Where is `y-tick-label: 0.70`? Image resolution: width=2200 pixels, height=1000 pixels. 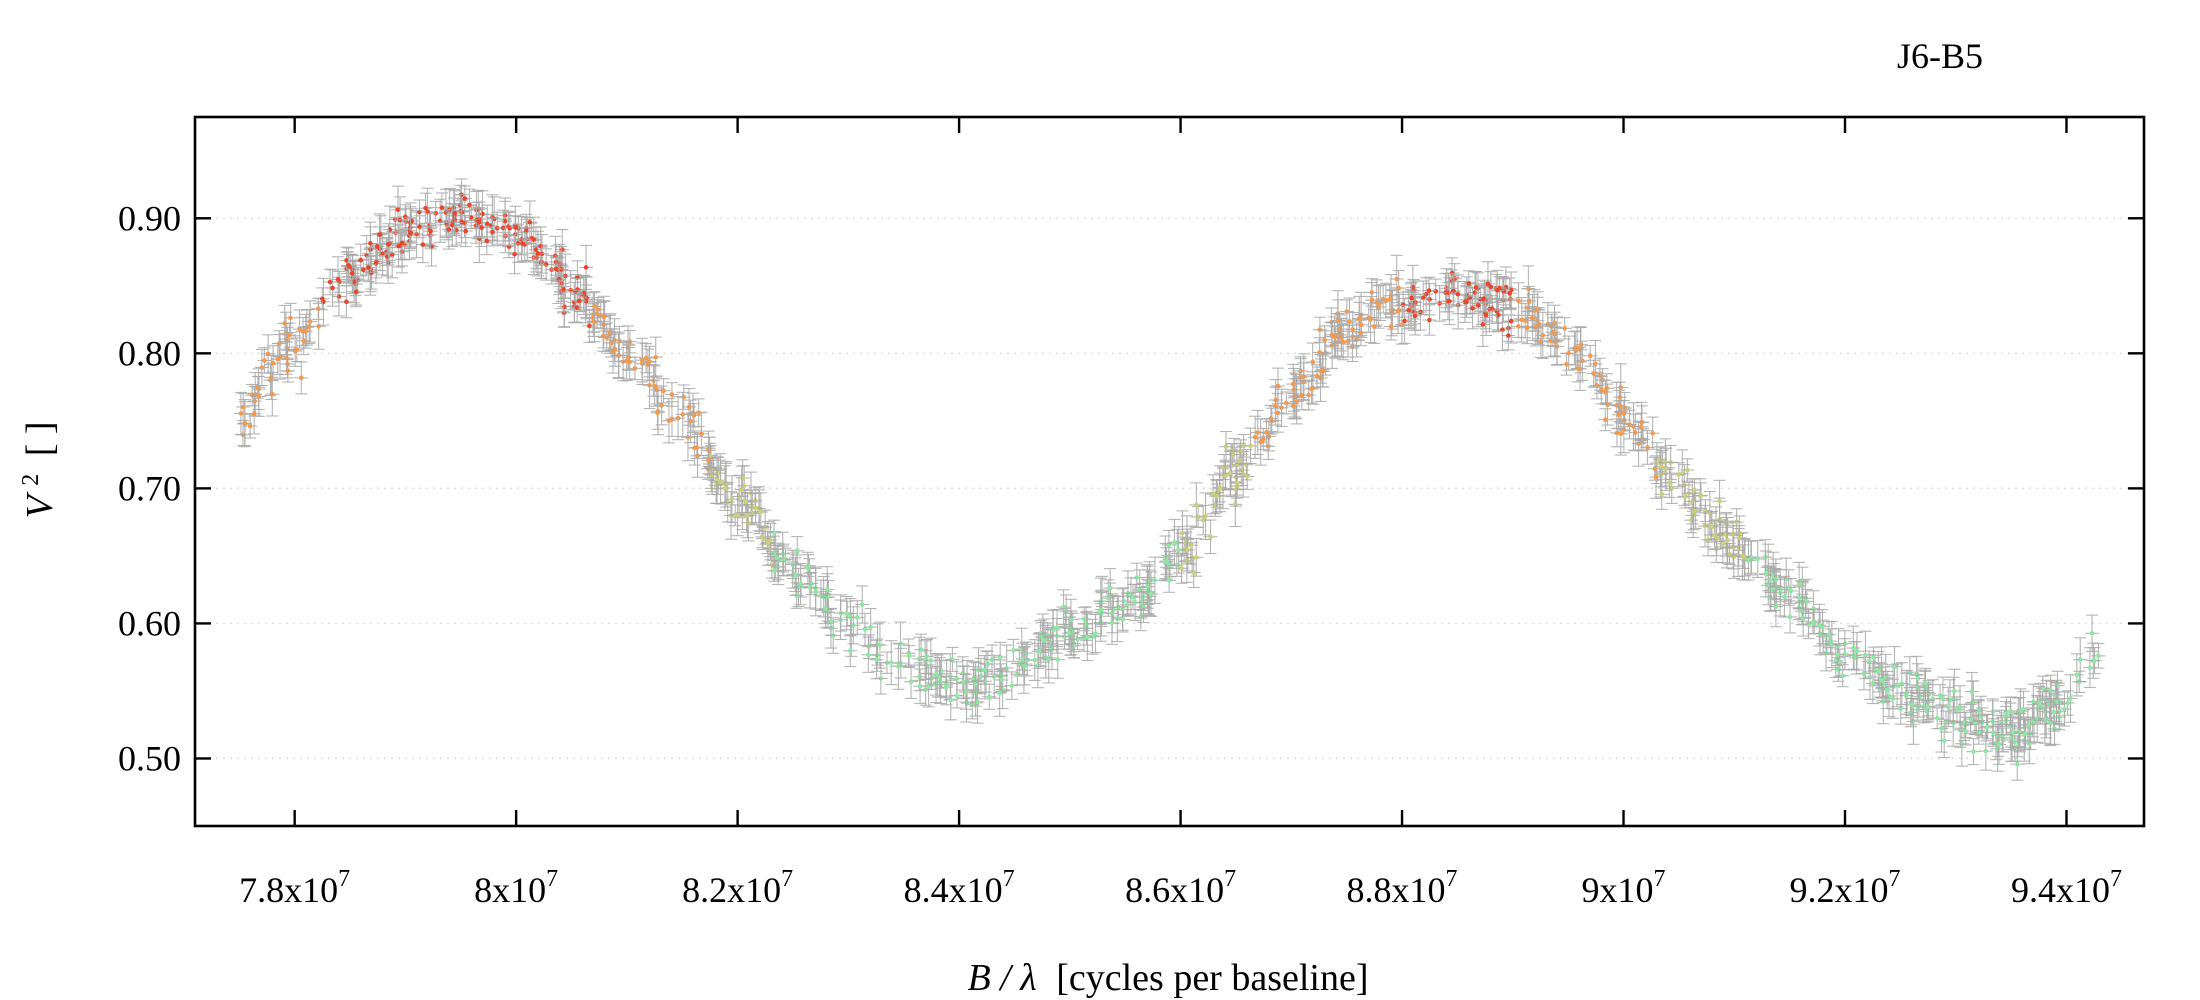 y-tick-label: 0.70 is located at coordinates (149, 488).